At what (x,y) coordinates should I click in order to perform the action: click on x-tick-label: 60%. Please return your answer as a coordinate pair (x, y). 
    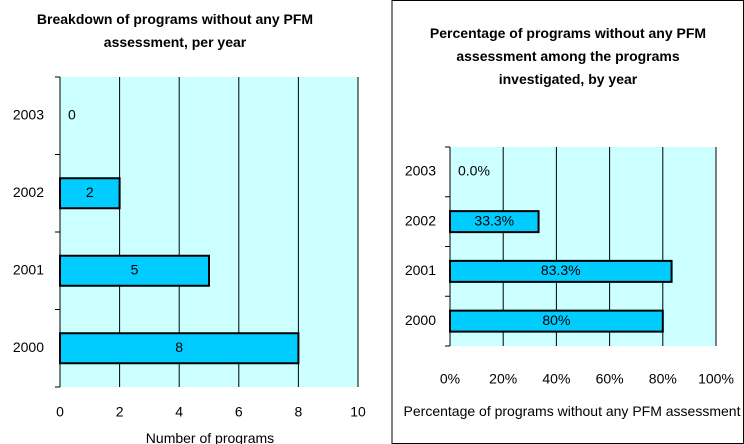
    Looking at the image, I should click on (610, 379).